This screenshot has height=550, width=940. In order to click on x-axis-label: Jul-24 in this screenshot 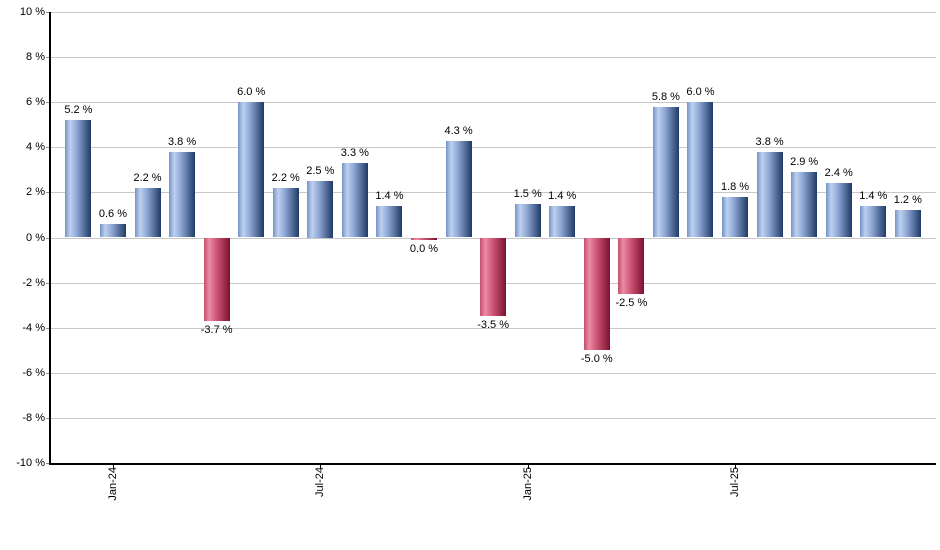, I will do `click(320, 482)`.